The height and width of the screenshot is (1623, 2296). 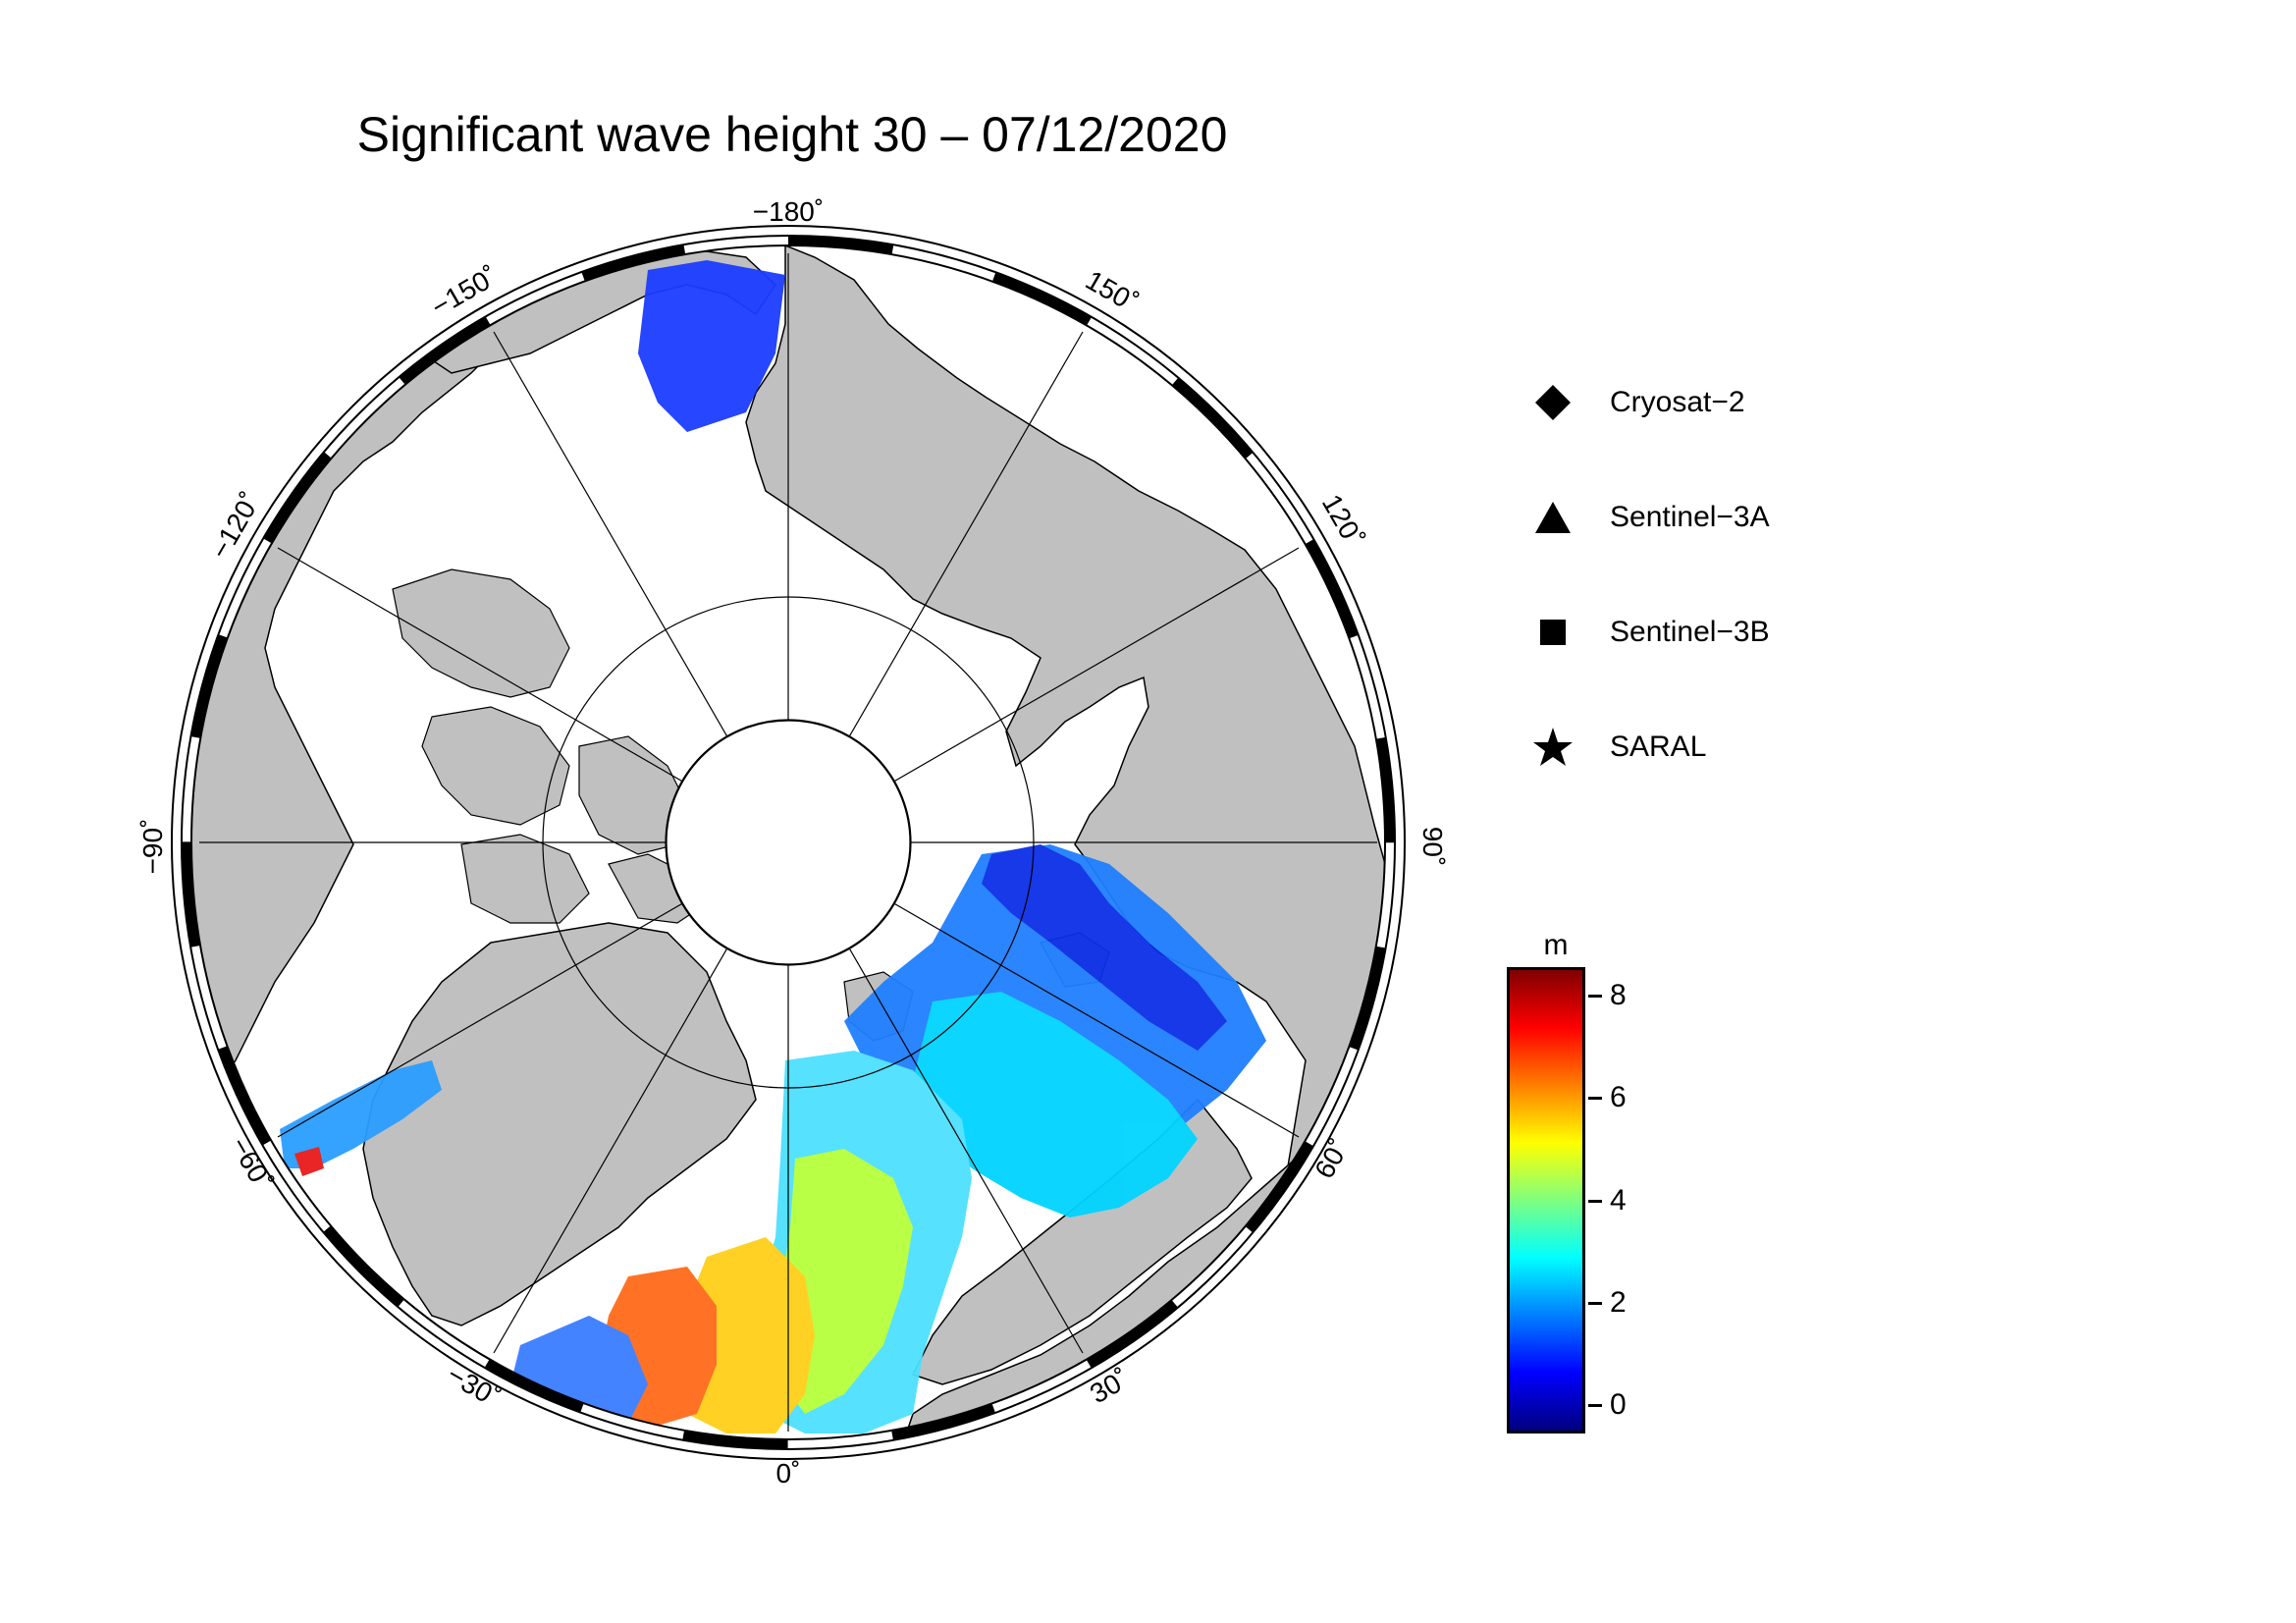 I want to click on legend-label: SARAL, so click(x=1658, y=746).